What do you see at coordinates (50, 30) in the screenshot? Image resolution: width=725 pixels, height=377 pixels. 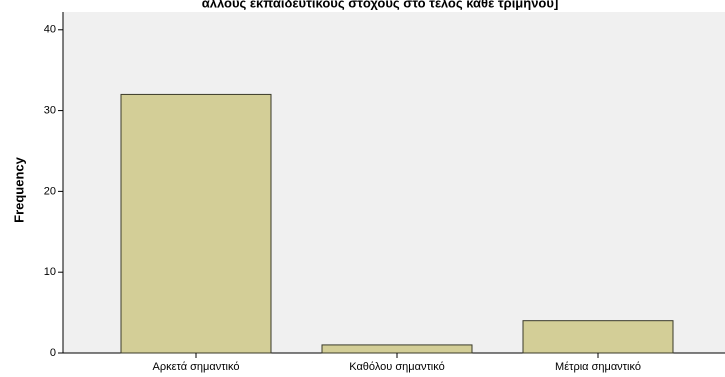 I see `y-tick-label: 40` at bounding box center [50, 30].